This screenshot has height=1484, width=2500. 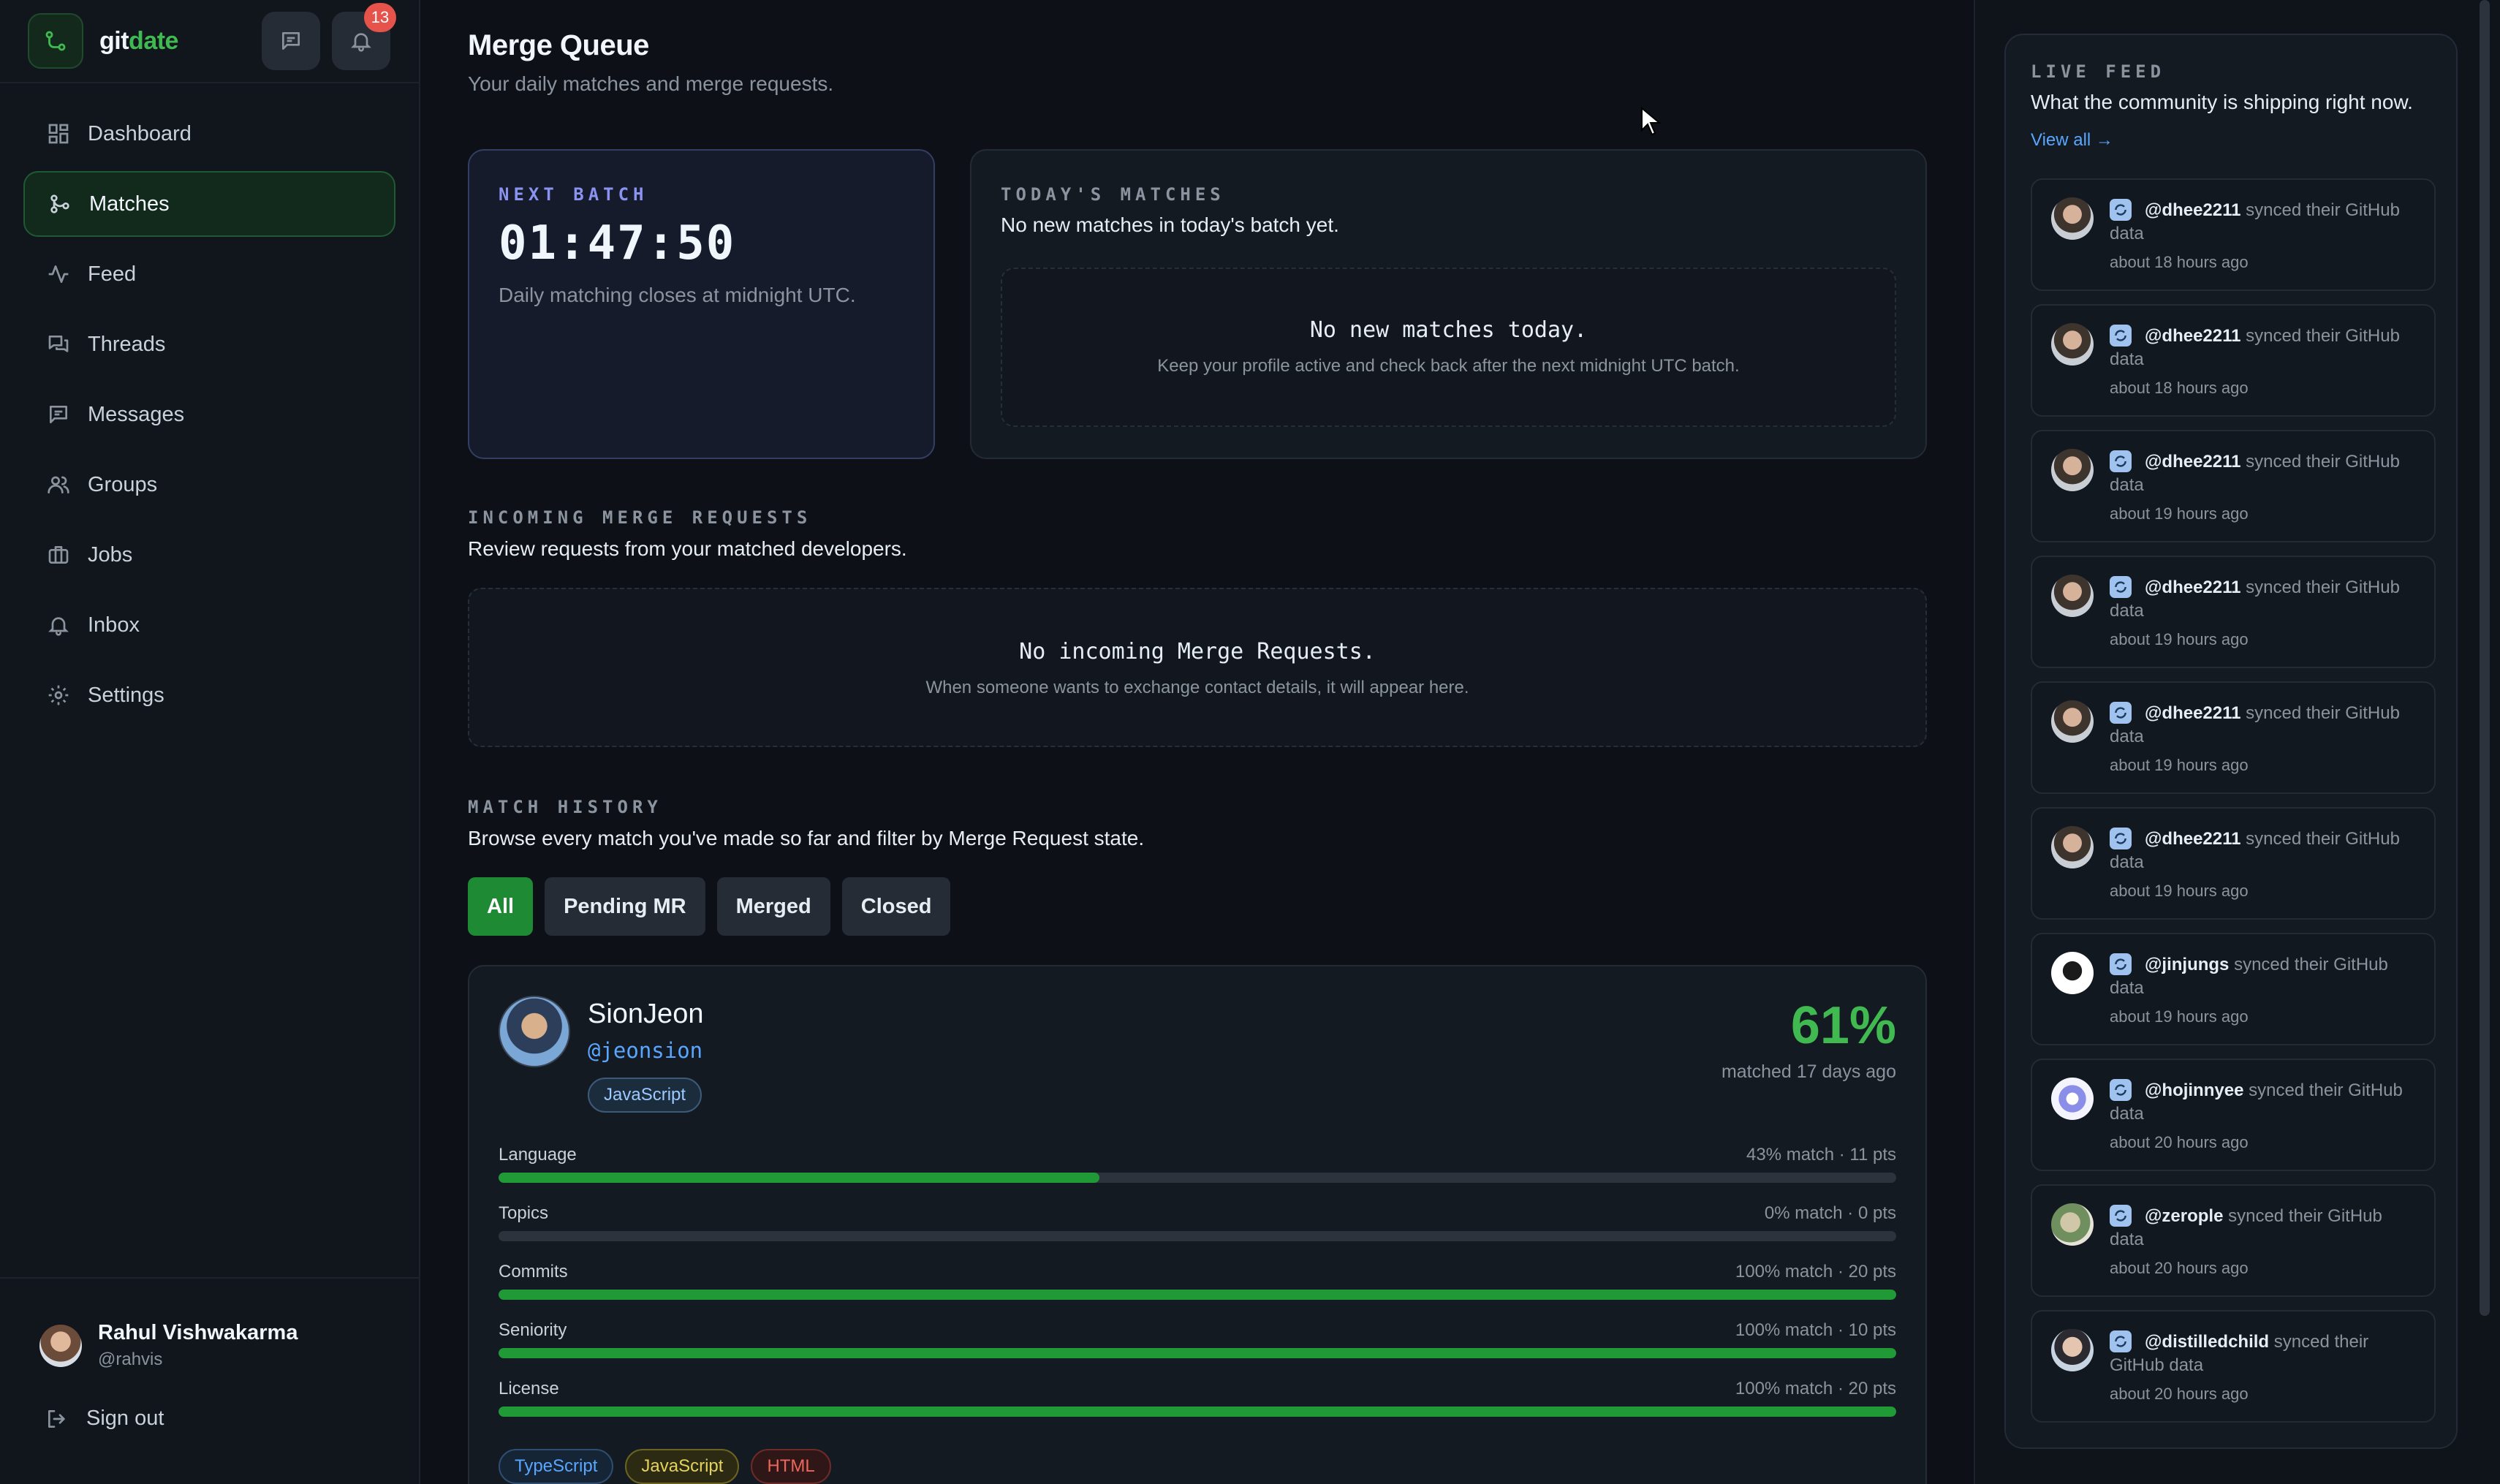 What do you see at coordinates (123, 484) in the screenshot?
I see `sidebar-item-label: Groups` at bounding box center [123, 484].